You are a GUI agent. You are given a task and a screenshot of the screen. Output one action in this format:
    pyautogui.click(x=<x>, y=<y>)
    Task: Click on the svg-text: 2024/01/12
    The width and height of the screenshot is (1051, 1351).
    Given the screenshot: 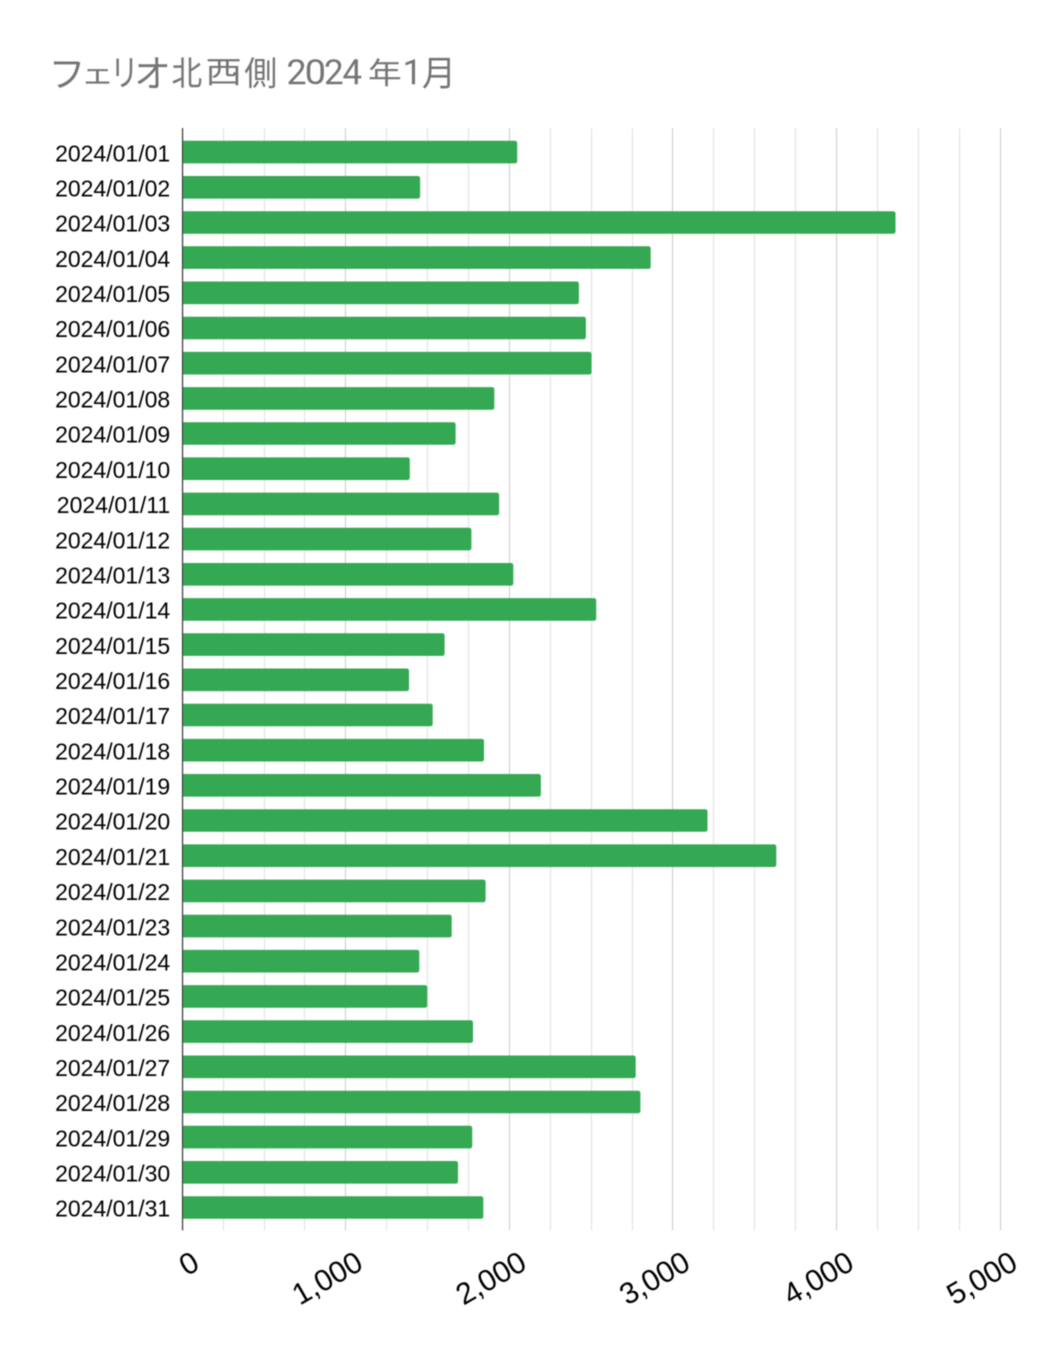 What is the action you would take?
    pyautogui.click(x=112, y=540)
    